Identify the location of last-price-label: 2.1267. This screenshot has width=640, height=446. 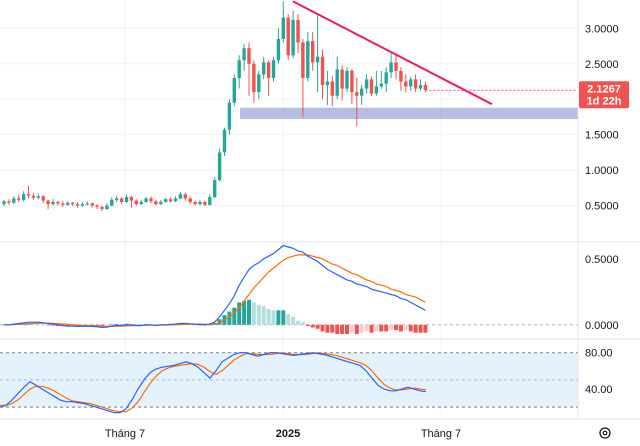
(604, 89).